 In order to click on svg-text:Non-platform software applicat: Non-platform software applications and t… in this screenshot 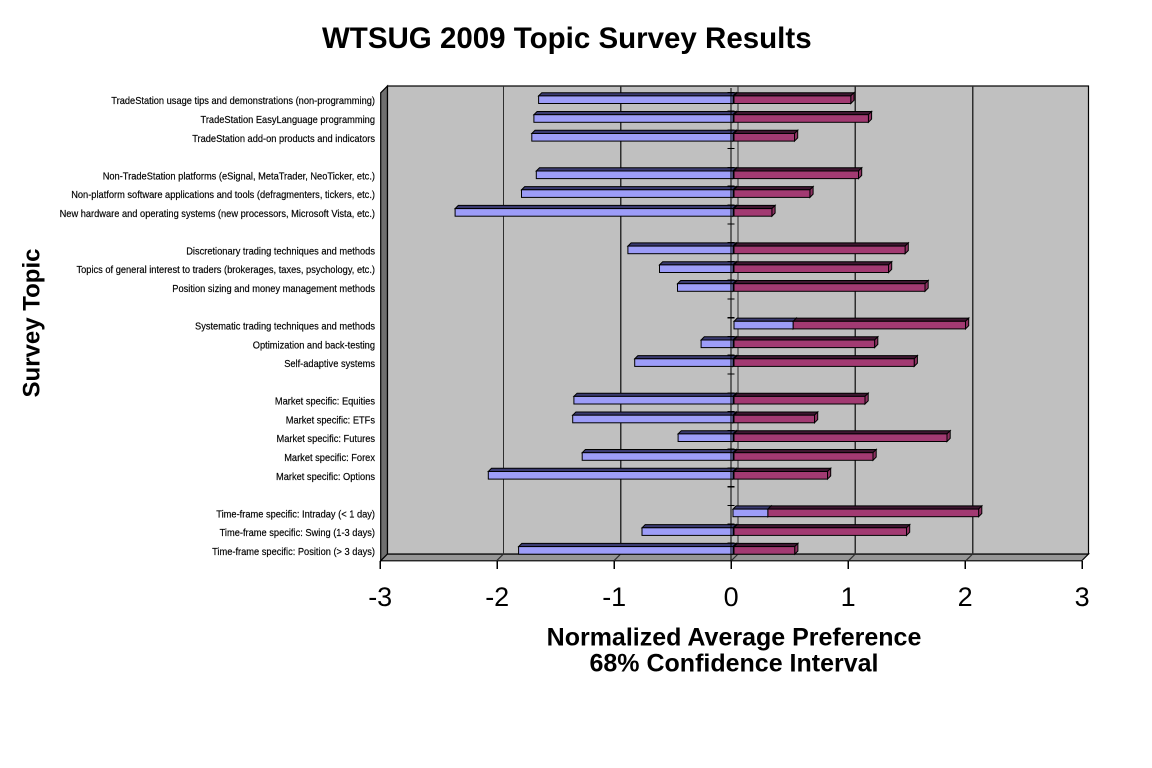, I will do `click(223, 195)`.